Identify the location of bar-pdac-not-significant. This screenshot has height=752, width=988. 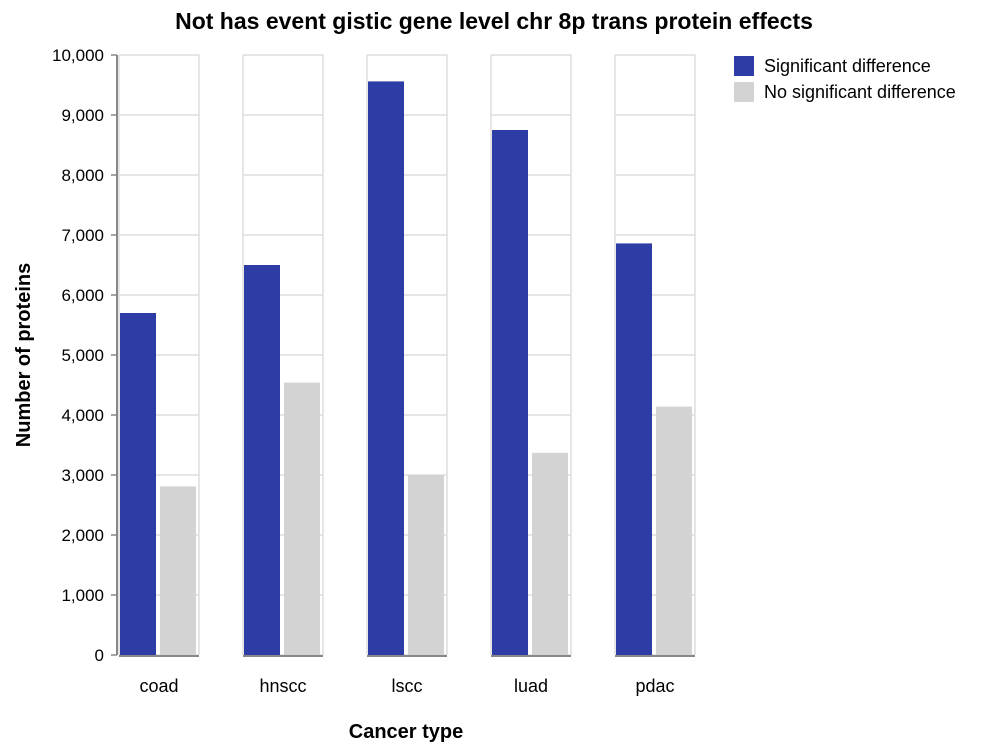
(674, 530).